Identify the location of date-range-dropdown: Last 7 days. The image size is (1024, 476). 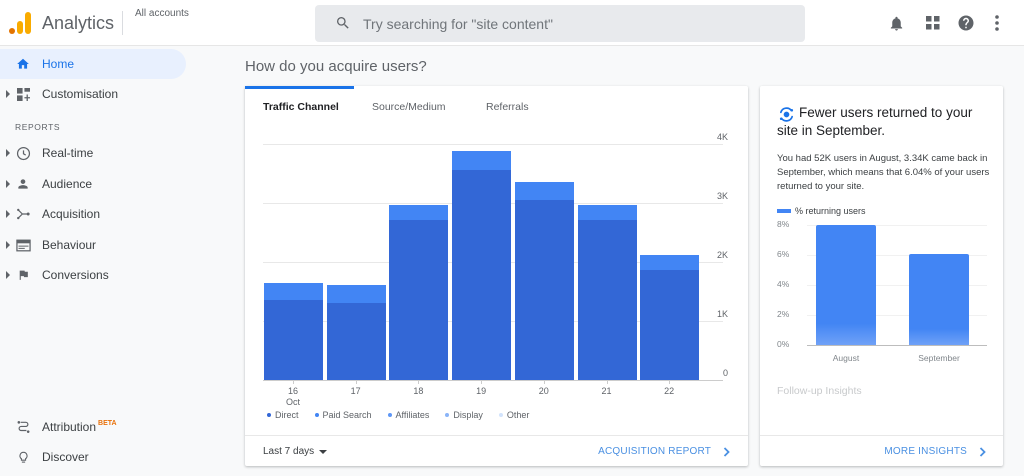
(295, 451).